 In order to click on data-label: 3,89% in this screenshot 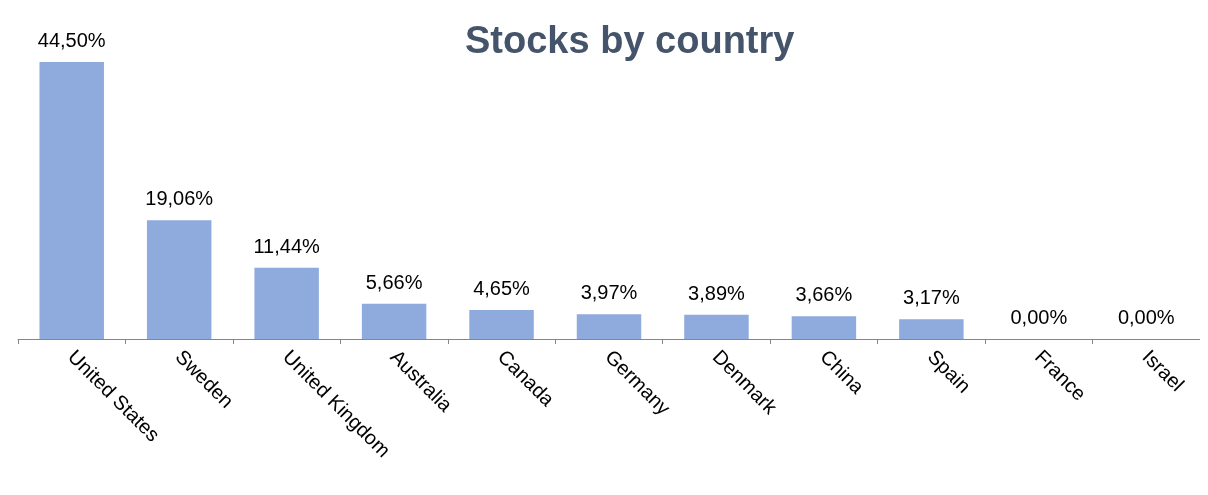, I will do `click(717, 292)`.